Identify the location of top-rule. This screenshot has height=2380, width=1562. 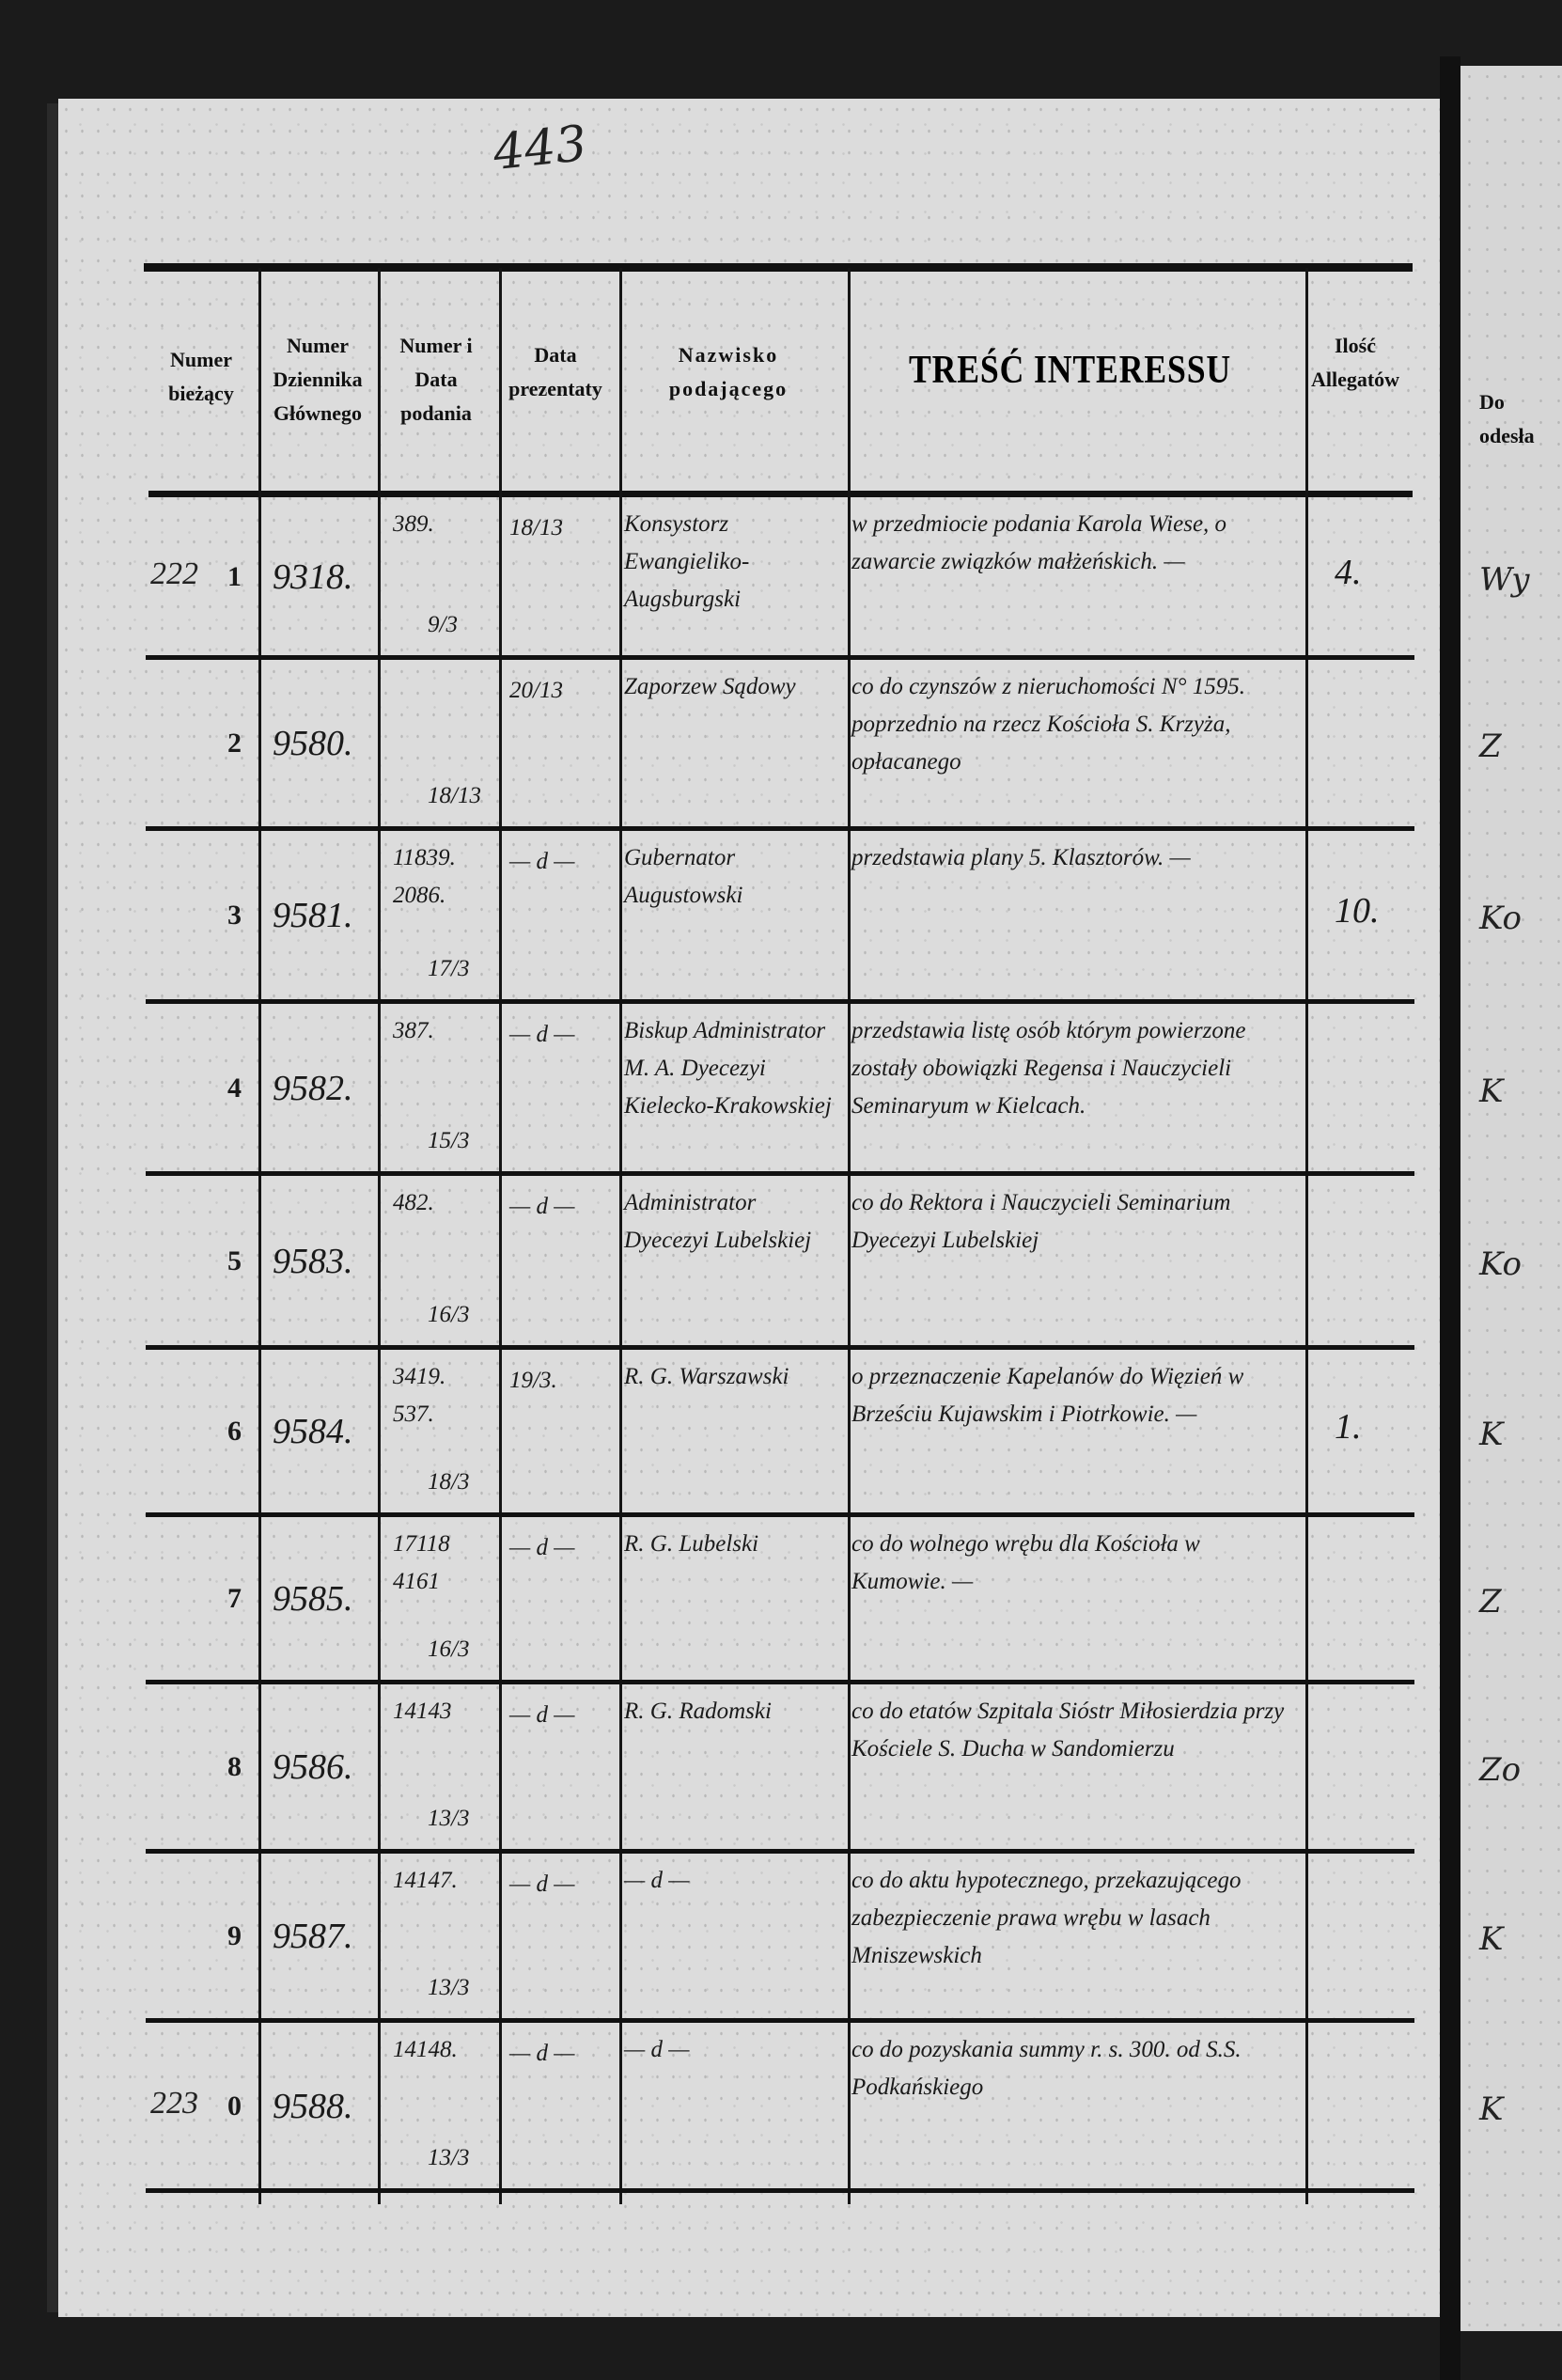
(778, 267).